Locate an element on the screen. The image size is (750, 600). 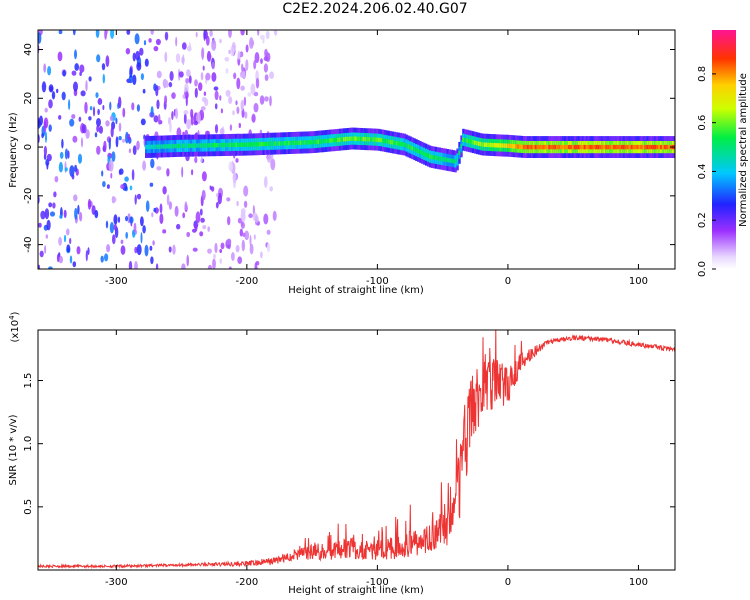
x-tick-label: 0 is located at coordinates (508, 582).